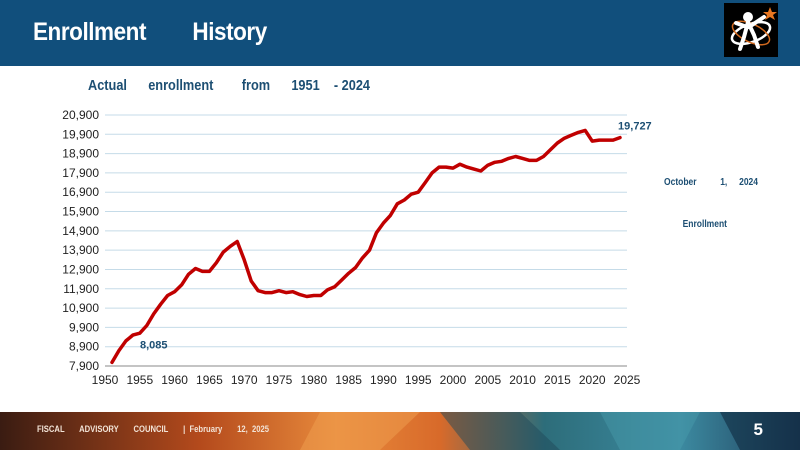 This screenshot has width=800, height=450. What do you see at coordinates (627, 380) in the screenshot?
I see `x-tick-label: 2025` at bounding box center [627, 380].